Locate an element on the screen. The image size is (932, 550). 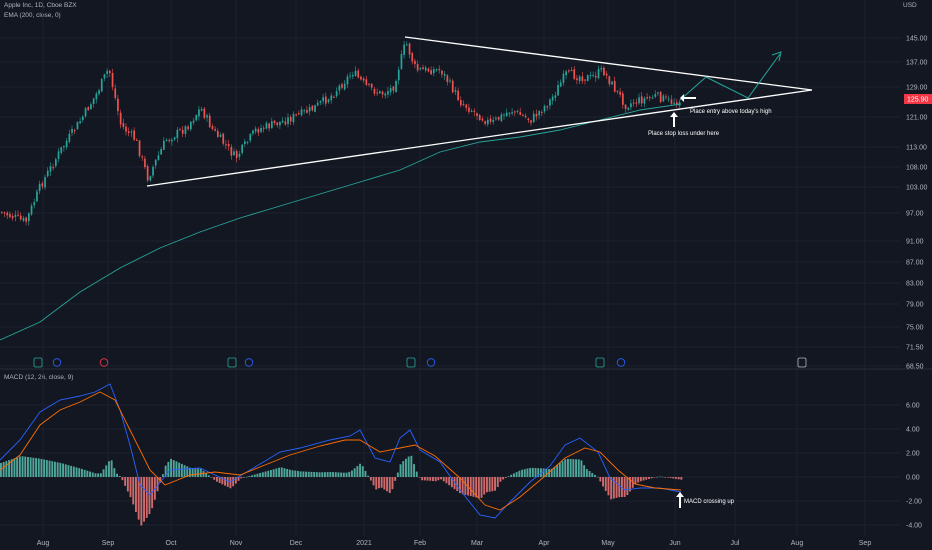
projected-path is located at coordinates (730, 77).